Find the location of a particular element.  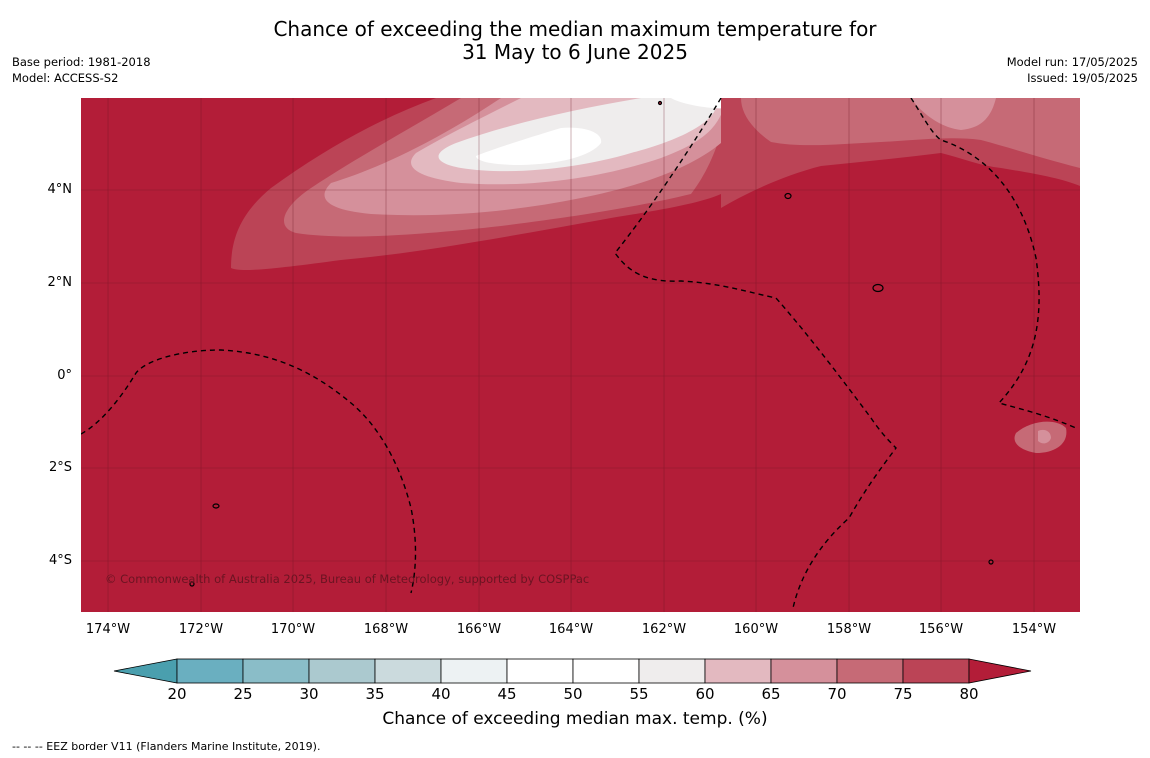

lon-label-174w: 174°W is located at coordinates (108, 629).